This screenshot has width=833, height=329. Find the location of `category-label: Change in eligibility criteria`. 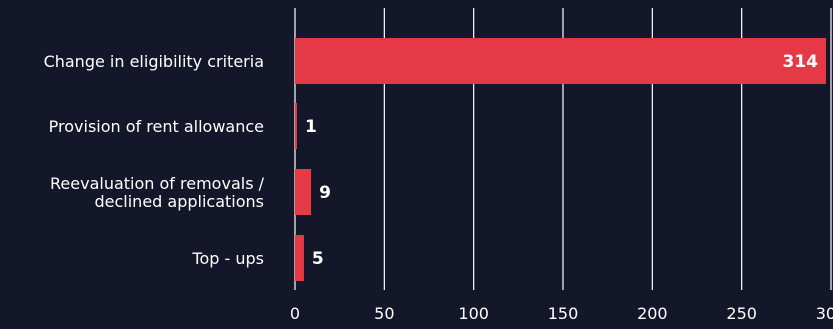

category-label: Change in eligibility criteria is located at coordinates (154, 61).